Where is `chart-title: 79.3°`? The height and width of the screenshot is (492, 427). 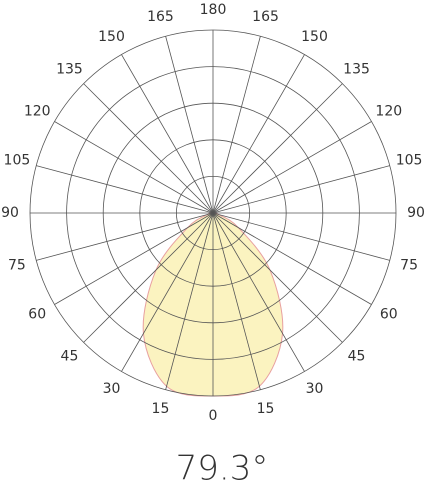 chart-title: 79.3° is located at coordinates (222, 469).